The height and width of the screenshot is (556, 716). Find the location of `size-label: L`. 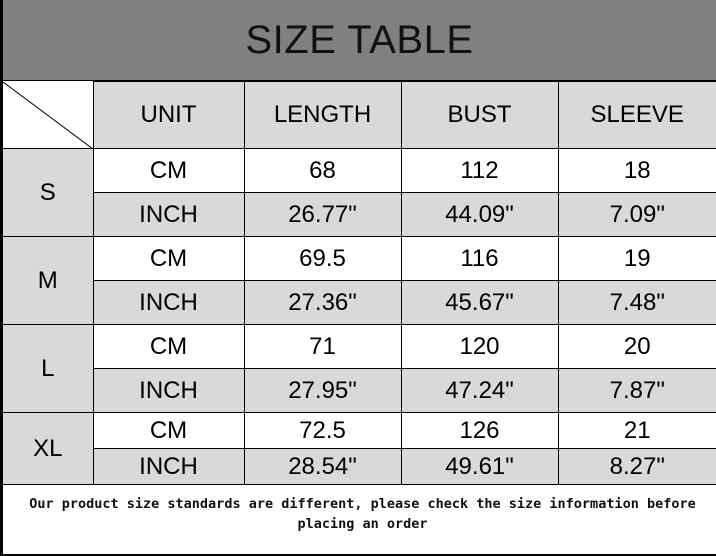

size-label: L is located at coordinates (48, 368).